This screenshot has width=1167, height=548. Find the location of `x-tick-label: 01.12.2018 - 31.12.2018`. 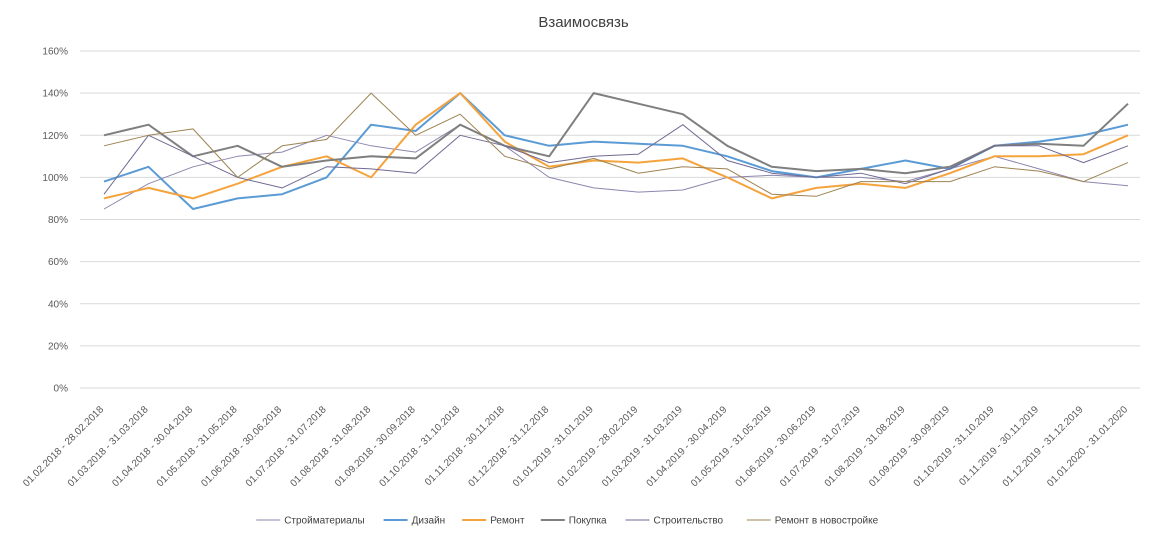

x-tick-label: 01.12.2018 - 31.12.2018 is located at coordinates (508, 446).